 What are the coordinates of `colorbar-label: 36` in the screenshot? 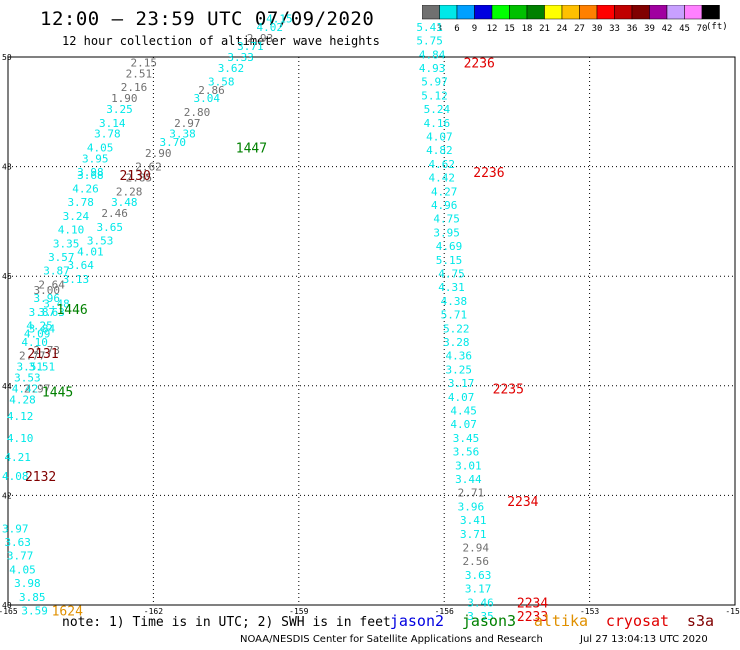 It's located at (632, 29).